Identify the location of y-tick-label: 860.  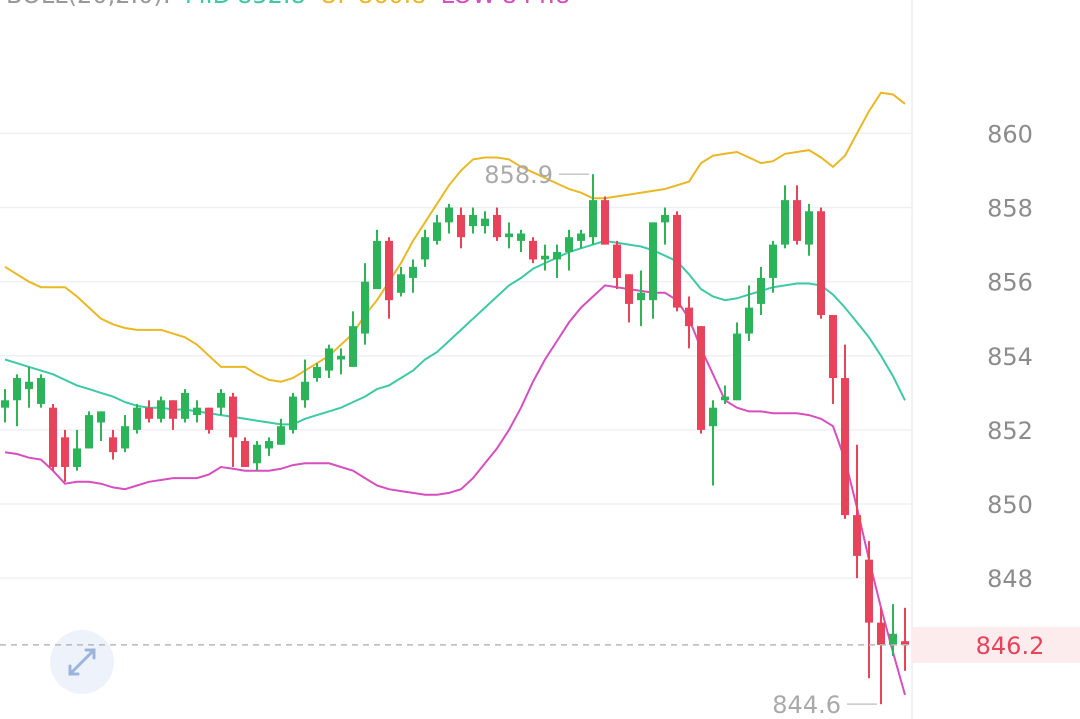
(1010, 134).